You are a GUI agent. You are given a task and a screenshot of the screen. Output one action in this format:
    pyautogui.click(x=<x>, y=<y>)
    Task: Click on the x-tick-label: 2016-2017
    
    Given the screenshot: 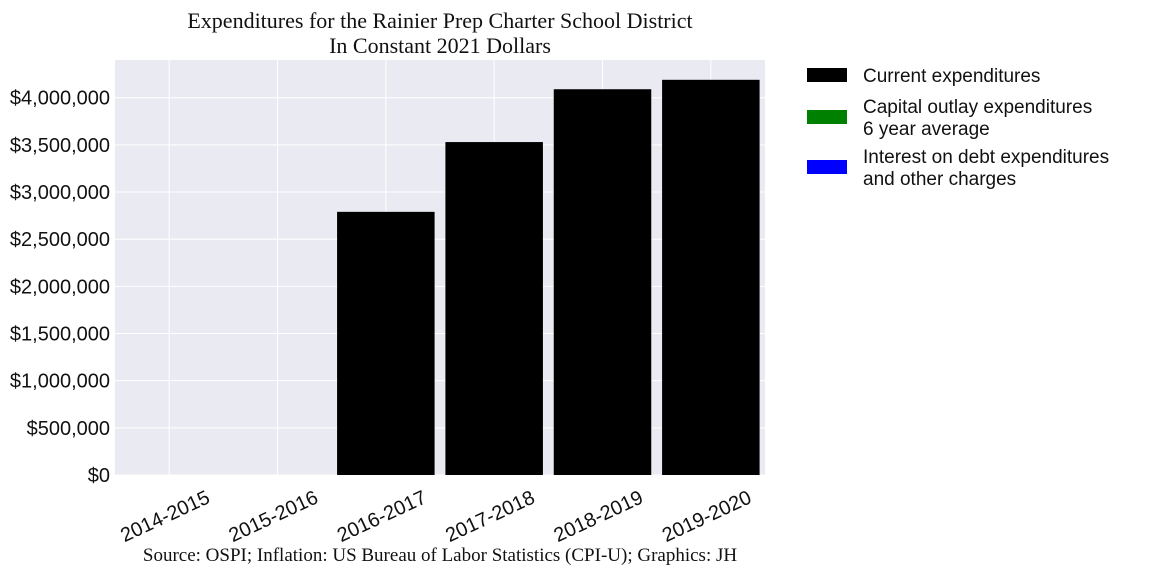 What is the action you would take?
    pyautogui.click(x=382, y=517)
    